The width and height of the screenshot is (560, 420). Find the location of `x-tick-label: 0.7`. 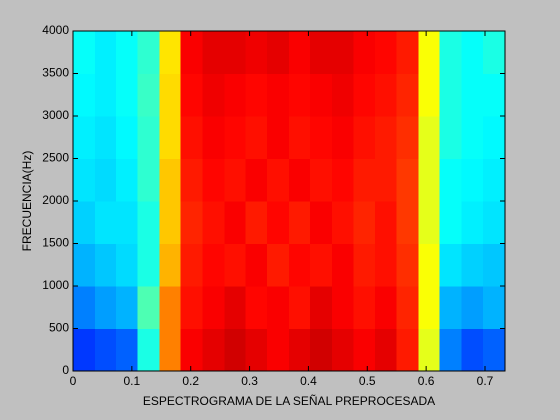

x-tick-label: 0.7 is located at coordinates (485, 381).